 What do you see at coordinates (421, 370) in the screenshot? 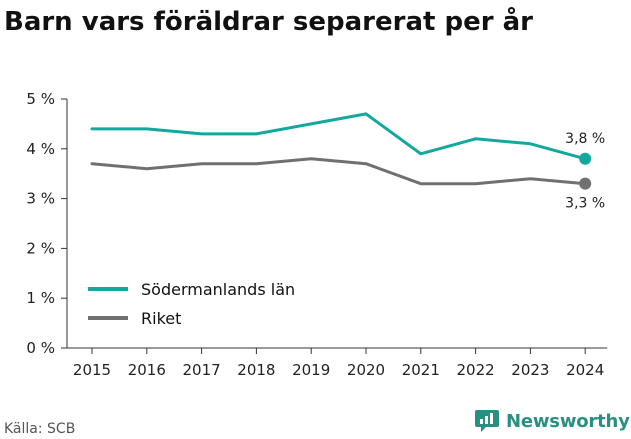
I see `x-tick-label: 2021` at bounding box center [421, 370].